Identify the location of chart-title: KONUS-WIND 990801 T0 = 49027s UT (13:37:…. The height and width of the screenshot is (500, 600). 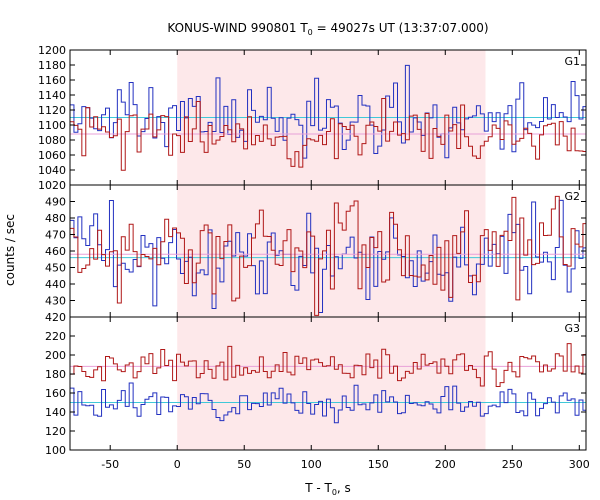
(327, 29).